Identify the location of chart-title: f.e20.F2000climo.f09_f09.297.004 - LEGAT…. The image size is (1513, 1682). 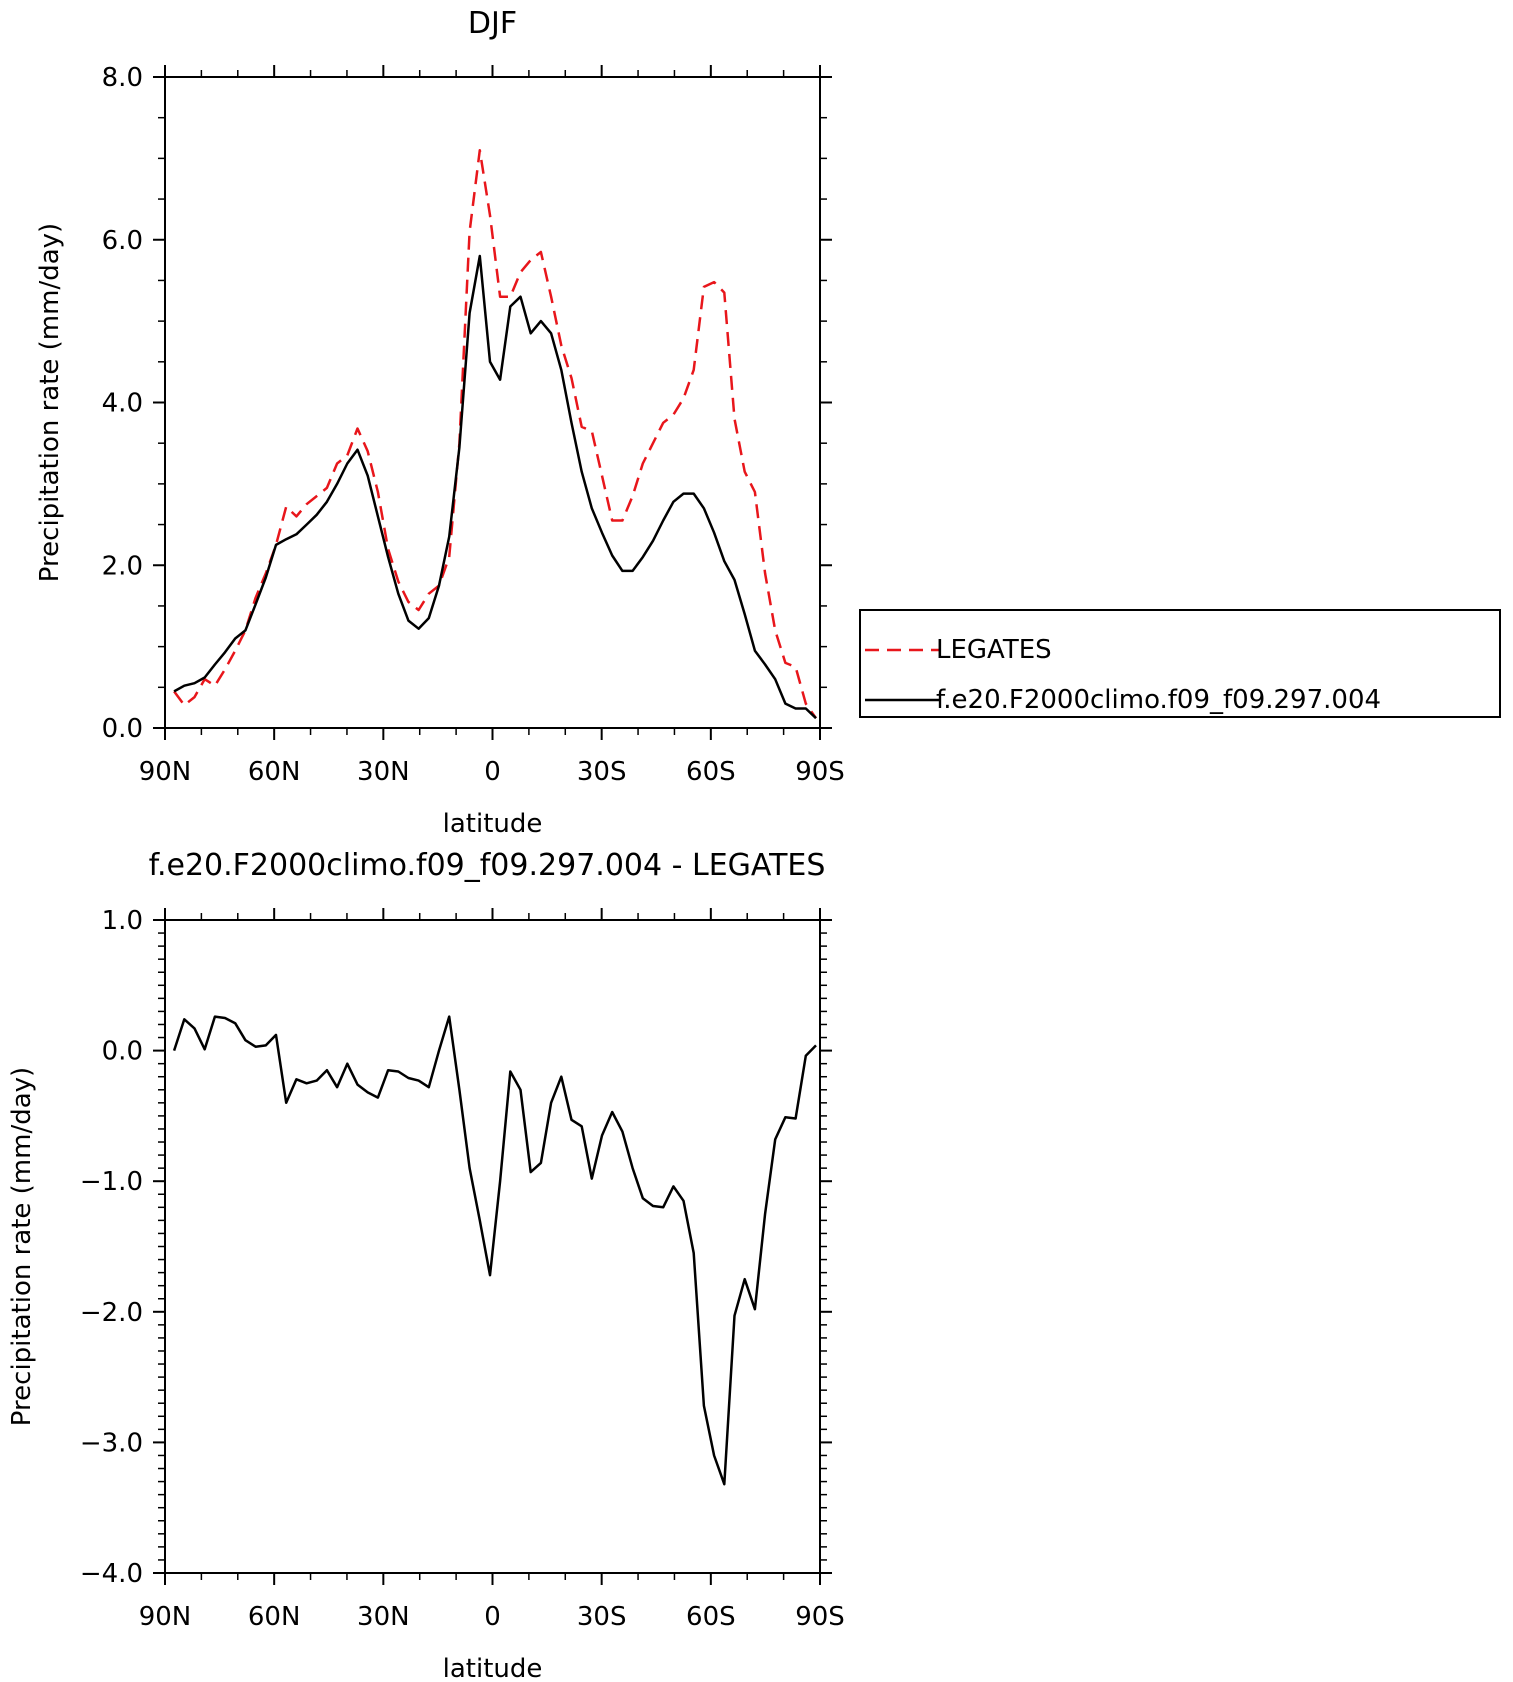
(487, 865).